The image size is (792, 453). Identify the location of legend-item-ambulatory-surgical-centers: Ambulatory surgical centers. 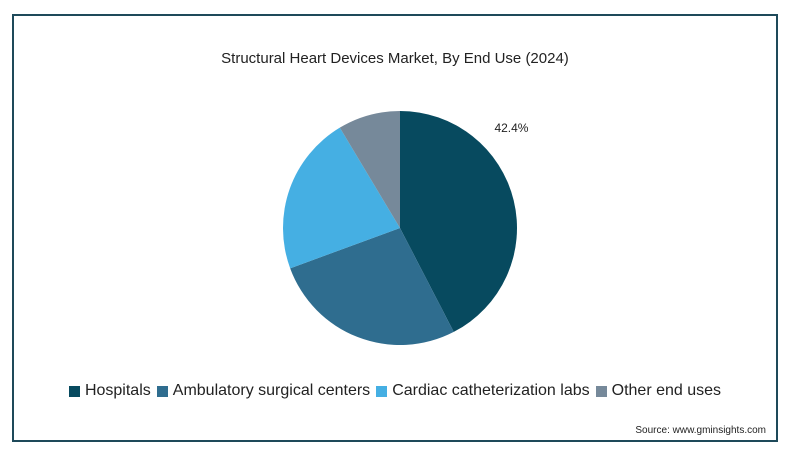
(263, 391).